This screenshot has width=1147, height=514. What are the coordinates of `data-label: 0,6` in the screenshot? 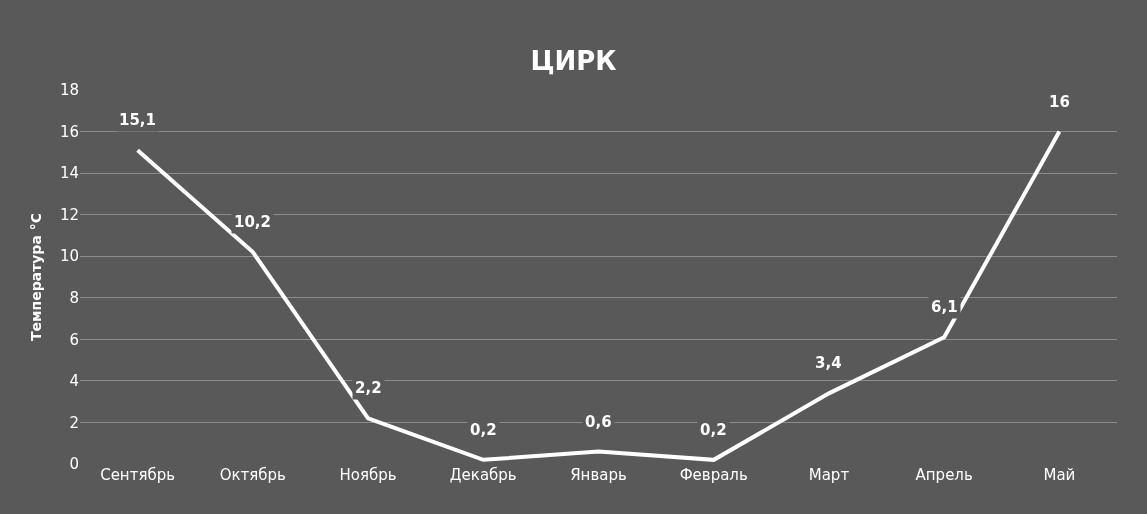 It's located at (598, 422).